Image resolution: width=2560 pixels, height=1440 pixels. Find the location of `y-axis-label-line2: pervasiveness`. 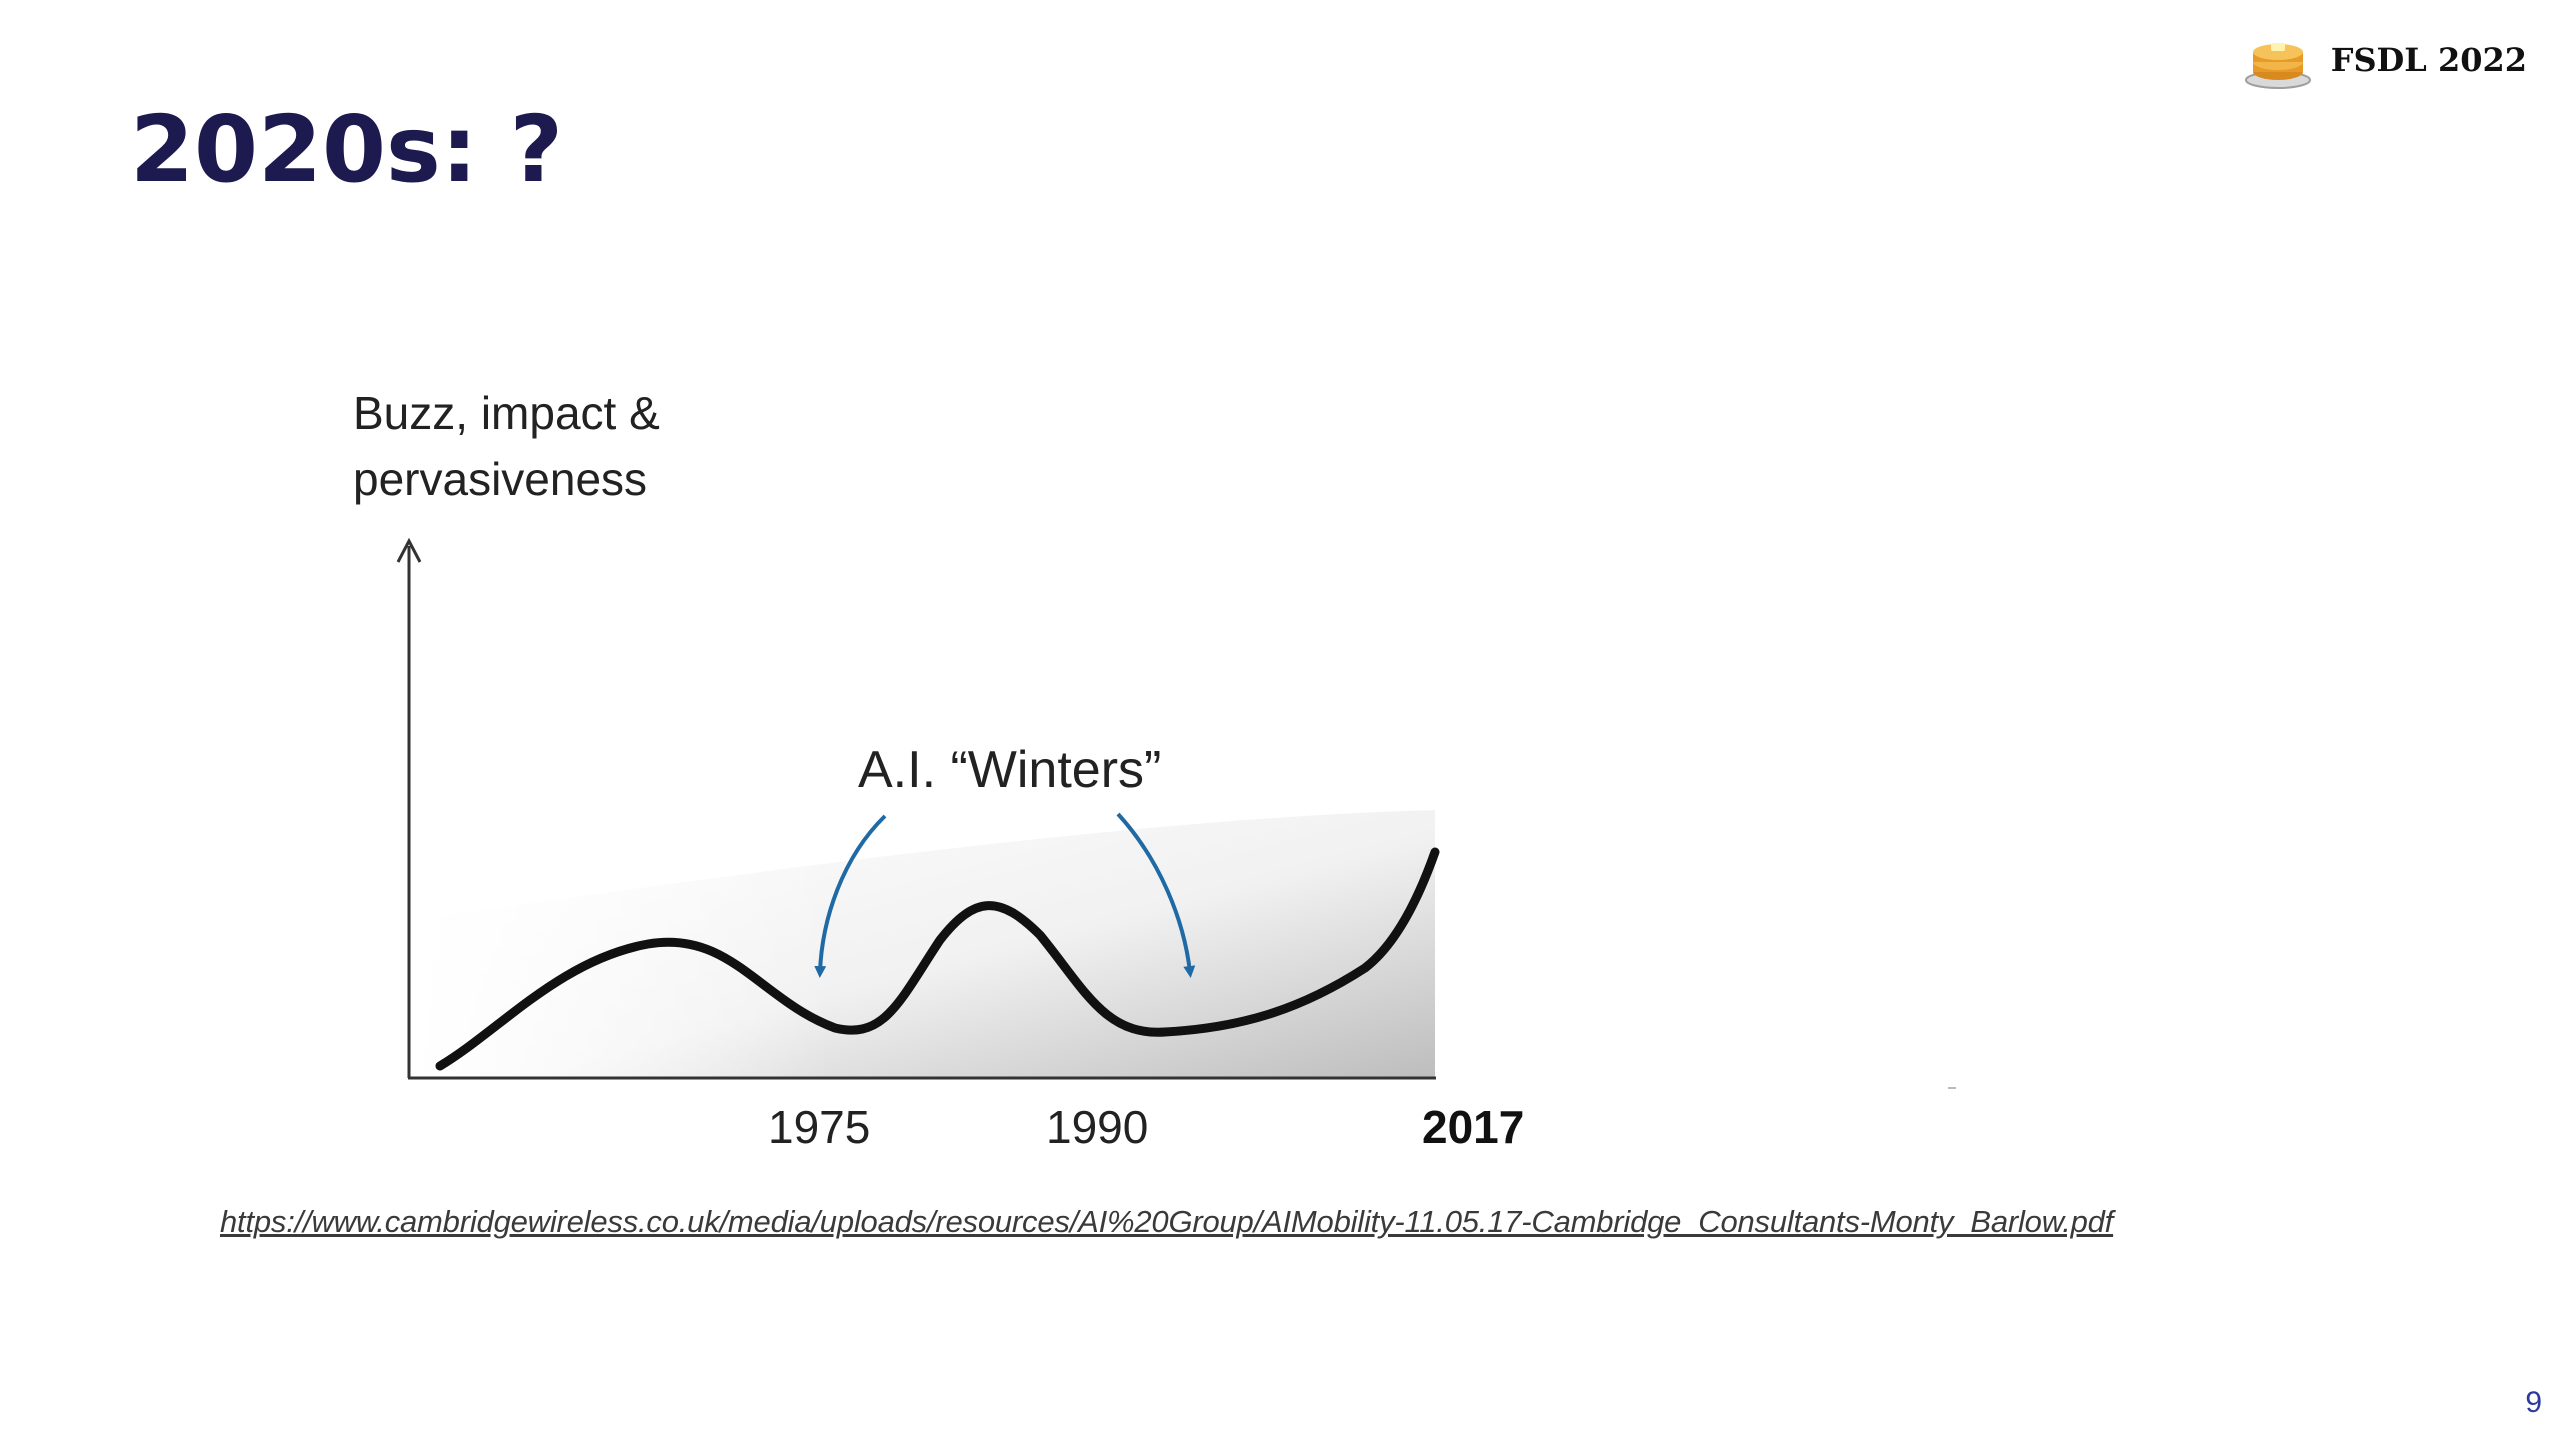

y-axis-label-line2: pervasiveness is located at coordinates (500, 479).